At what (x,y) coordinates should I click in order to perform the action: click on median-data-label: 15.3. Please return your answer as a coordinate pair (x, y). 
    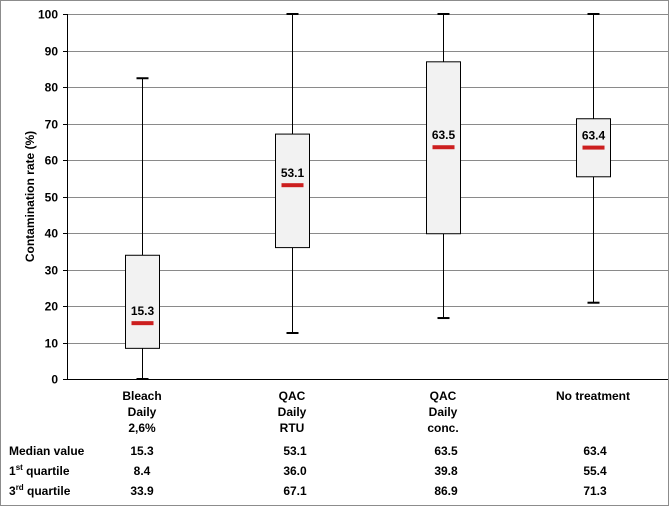
    Looking at the image, I should click on (143, 311).